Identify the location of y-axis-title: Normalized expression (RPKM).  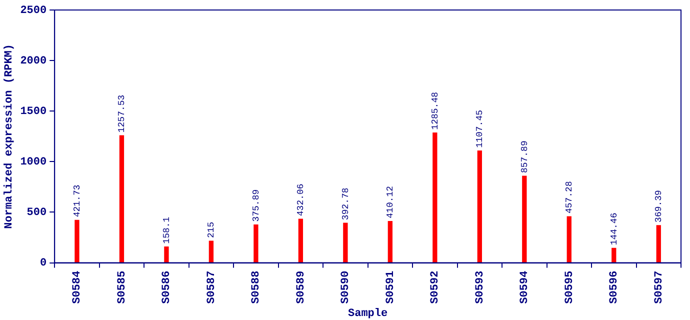
(9, 136).